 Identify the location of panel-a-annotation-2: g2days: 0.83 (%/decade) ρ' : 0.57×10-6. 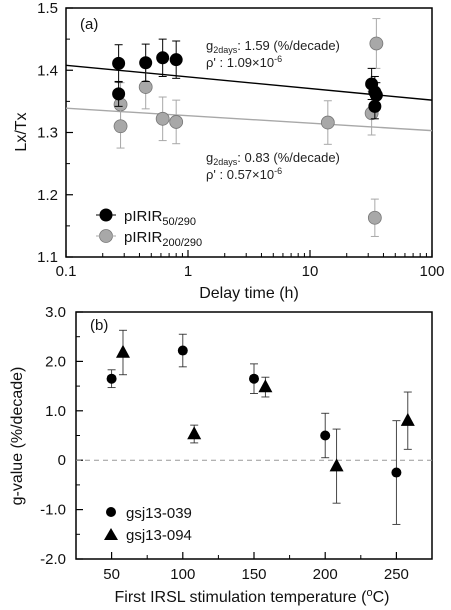
(273, 166).